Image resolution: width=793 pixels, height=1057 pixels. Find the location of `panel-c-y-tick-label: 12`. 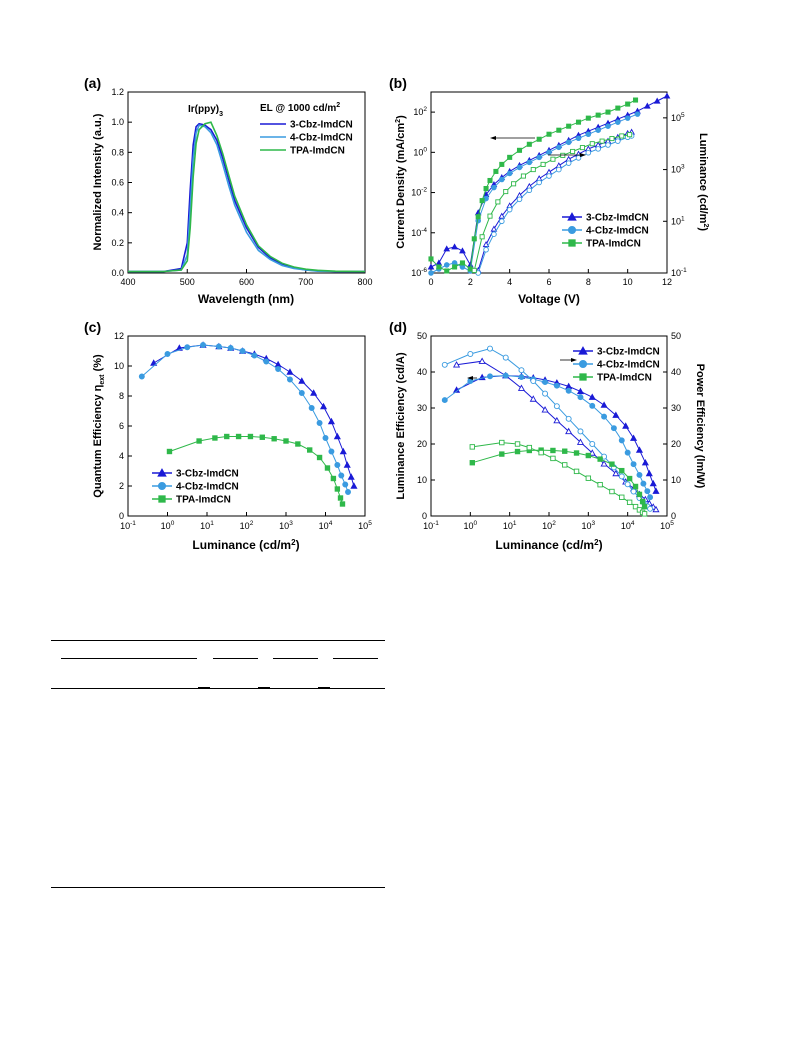

panel-c-y-tick-label: 12 is located at coordinates (119, 336).